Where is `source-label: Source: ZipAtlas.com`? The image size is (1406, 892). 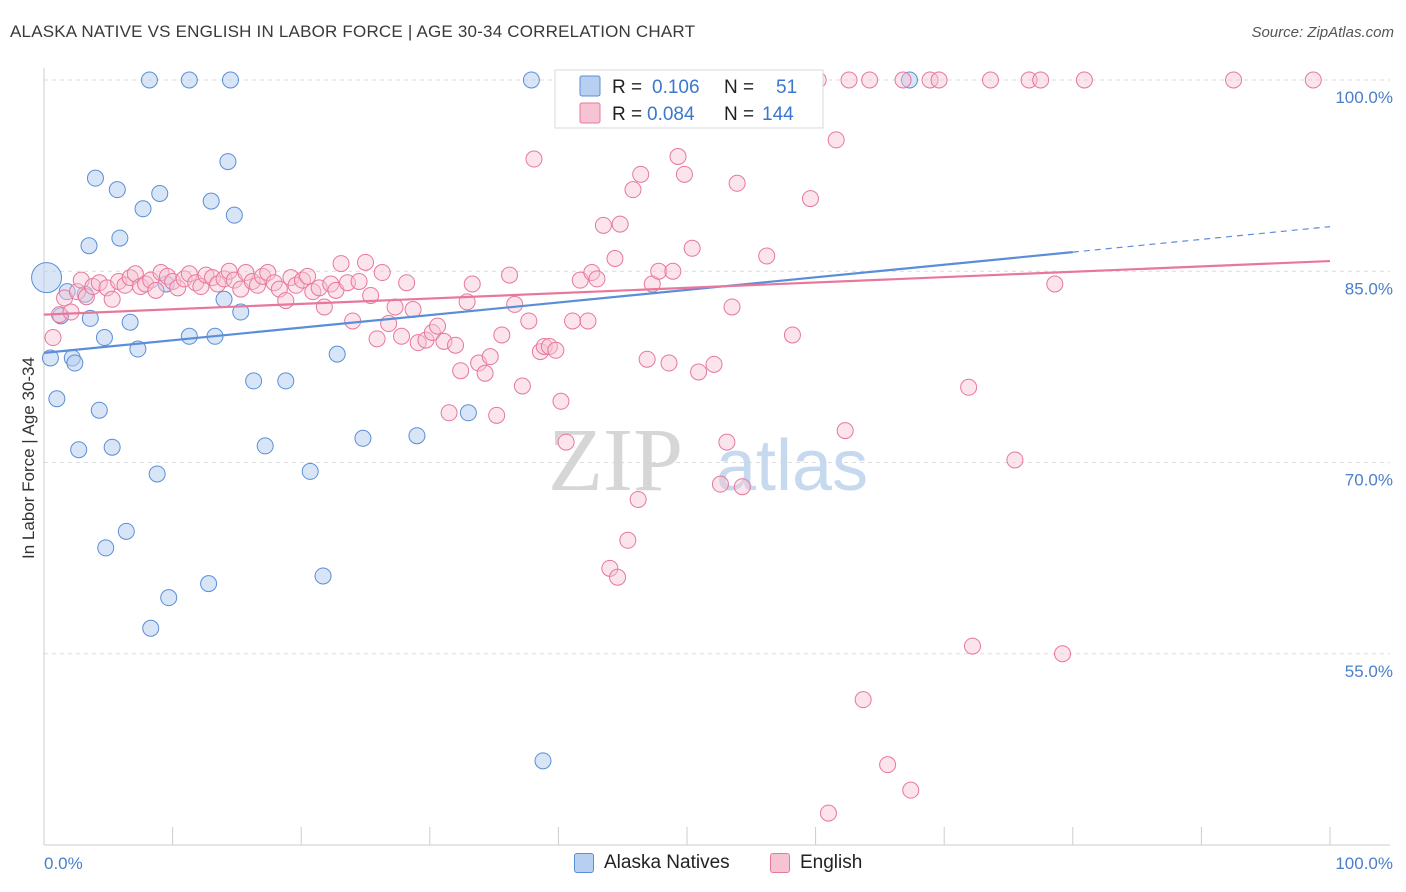 source-label: Source: ZipAtlas.com is located at coordinates (1322, 32).